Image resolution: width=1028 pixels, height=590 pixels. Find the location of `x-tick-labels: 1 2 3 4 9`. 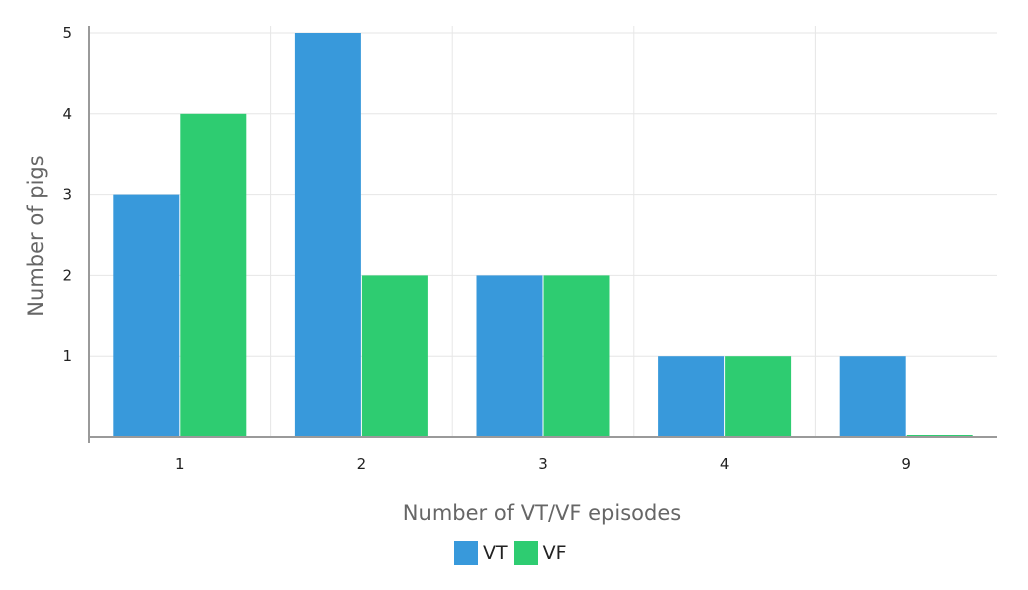

x-tick-labels: 1 2 3 4 9 is located at coordinates (543, 464).